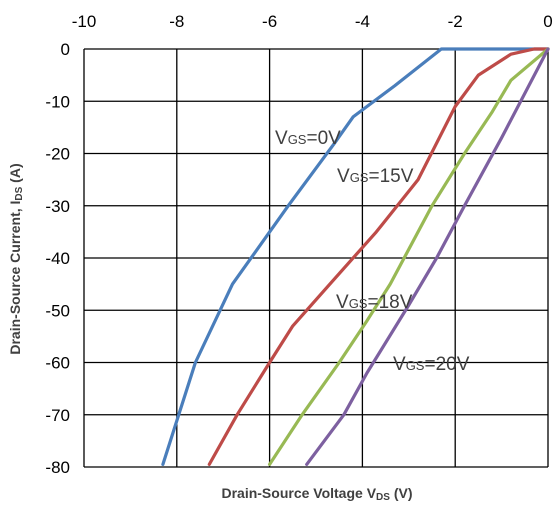  What do you see at coordinates (57, 467) in the screenshot?
I see `y-tick-label: -80` at bounding box center [57, 467].